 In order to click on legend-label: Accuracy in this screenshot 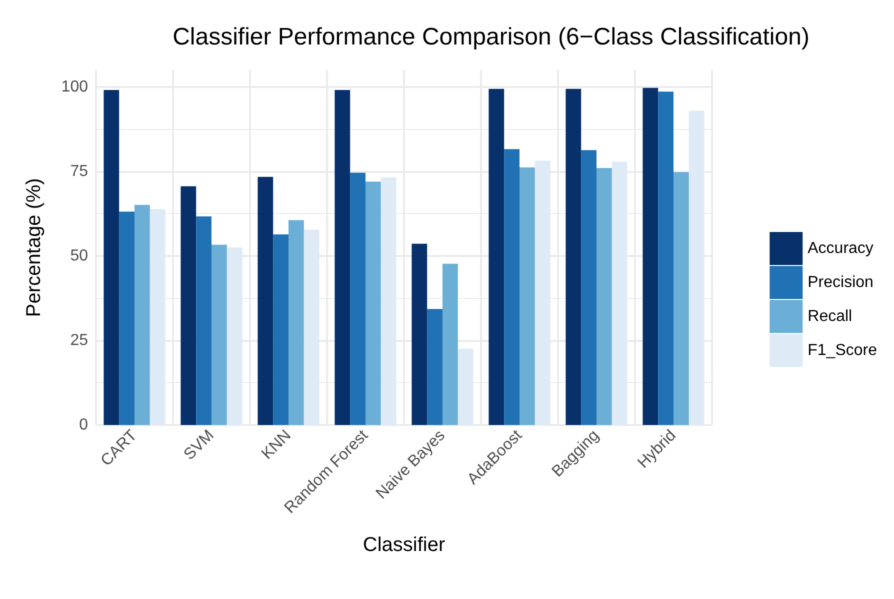, I will do `click(841, 248)`.